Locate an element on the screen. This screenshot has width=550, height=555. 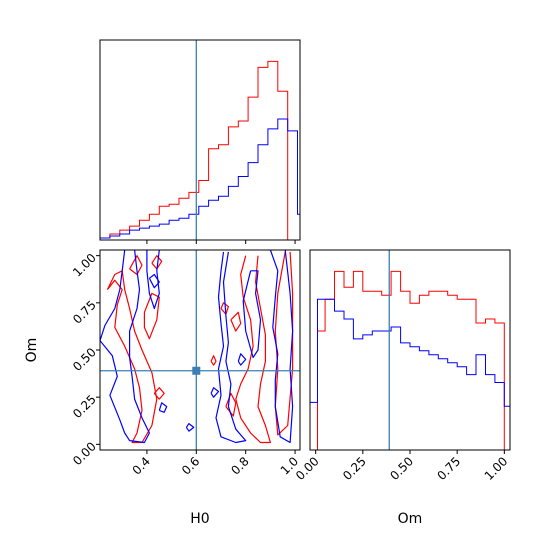
joint-y-tick-label: 1.00 is located at coordinates (84, 265).